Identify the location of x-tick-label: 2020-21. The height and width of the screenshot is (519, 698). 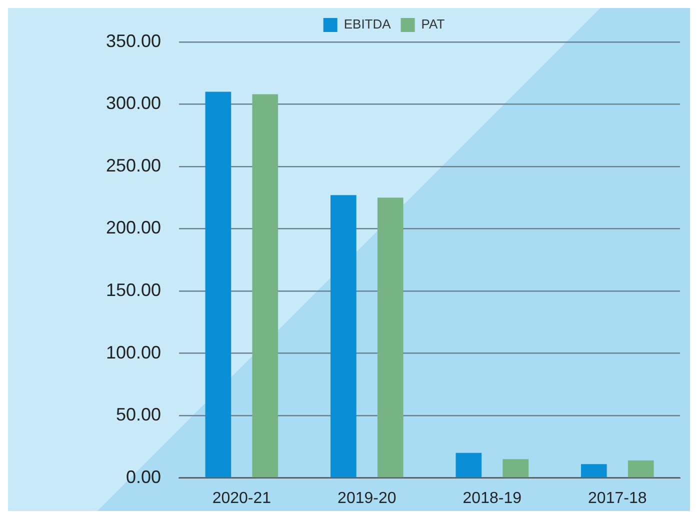
(242, 498).